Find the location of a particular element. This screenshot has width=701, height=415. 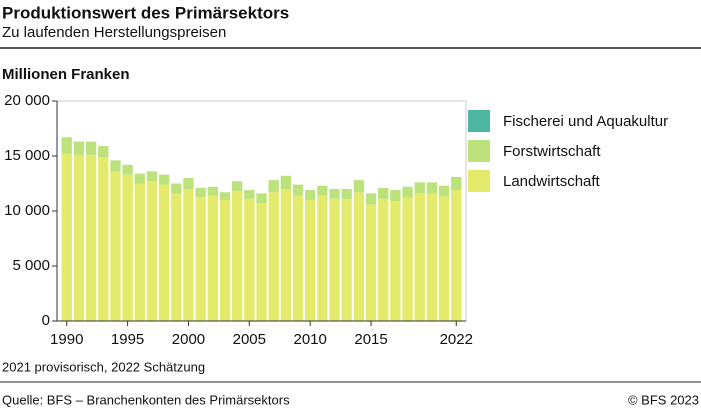

y-axis-label: Millionen Franken is located at coordinates (66, 74).